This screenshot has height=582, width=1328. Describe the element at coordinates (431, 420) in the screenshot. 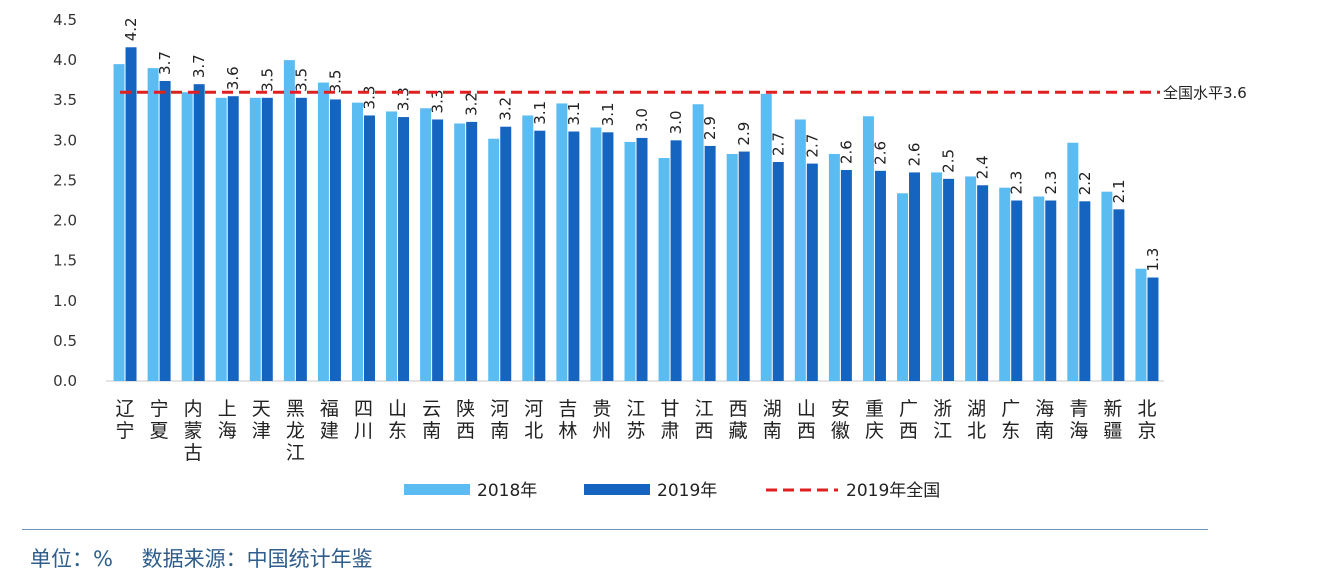

I see `category-label: 云南` at that location.